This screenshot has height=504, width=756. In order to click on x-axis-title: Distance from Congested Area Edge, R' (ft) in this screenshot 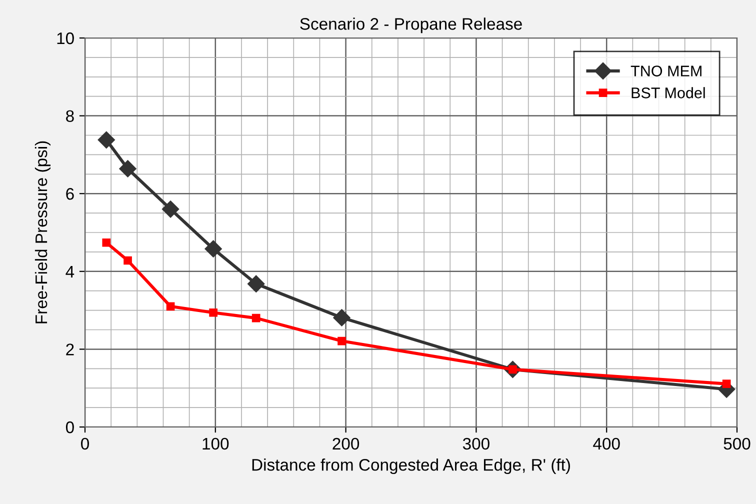, I will do `click(411, 466)`.